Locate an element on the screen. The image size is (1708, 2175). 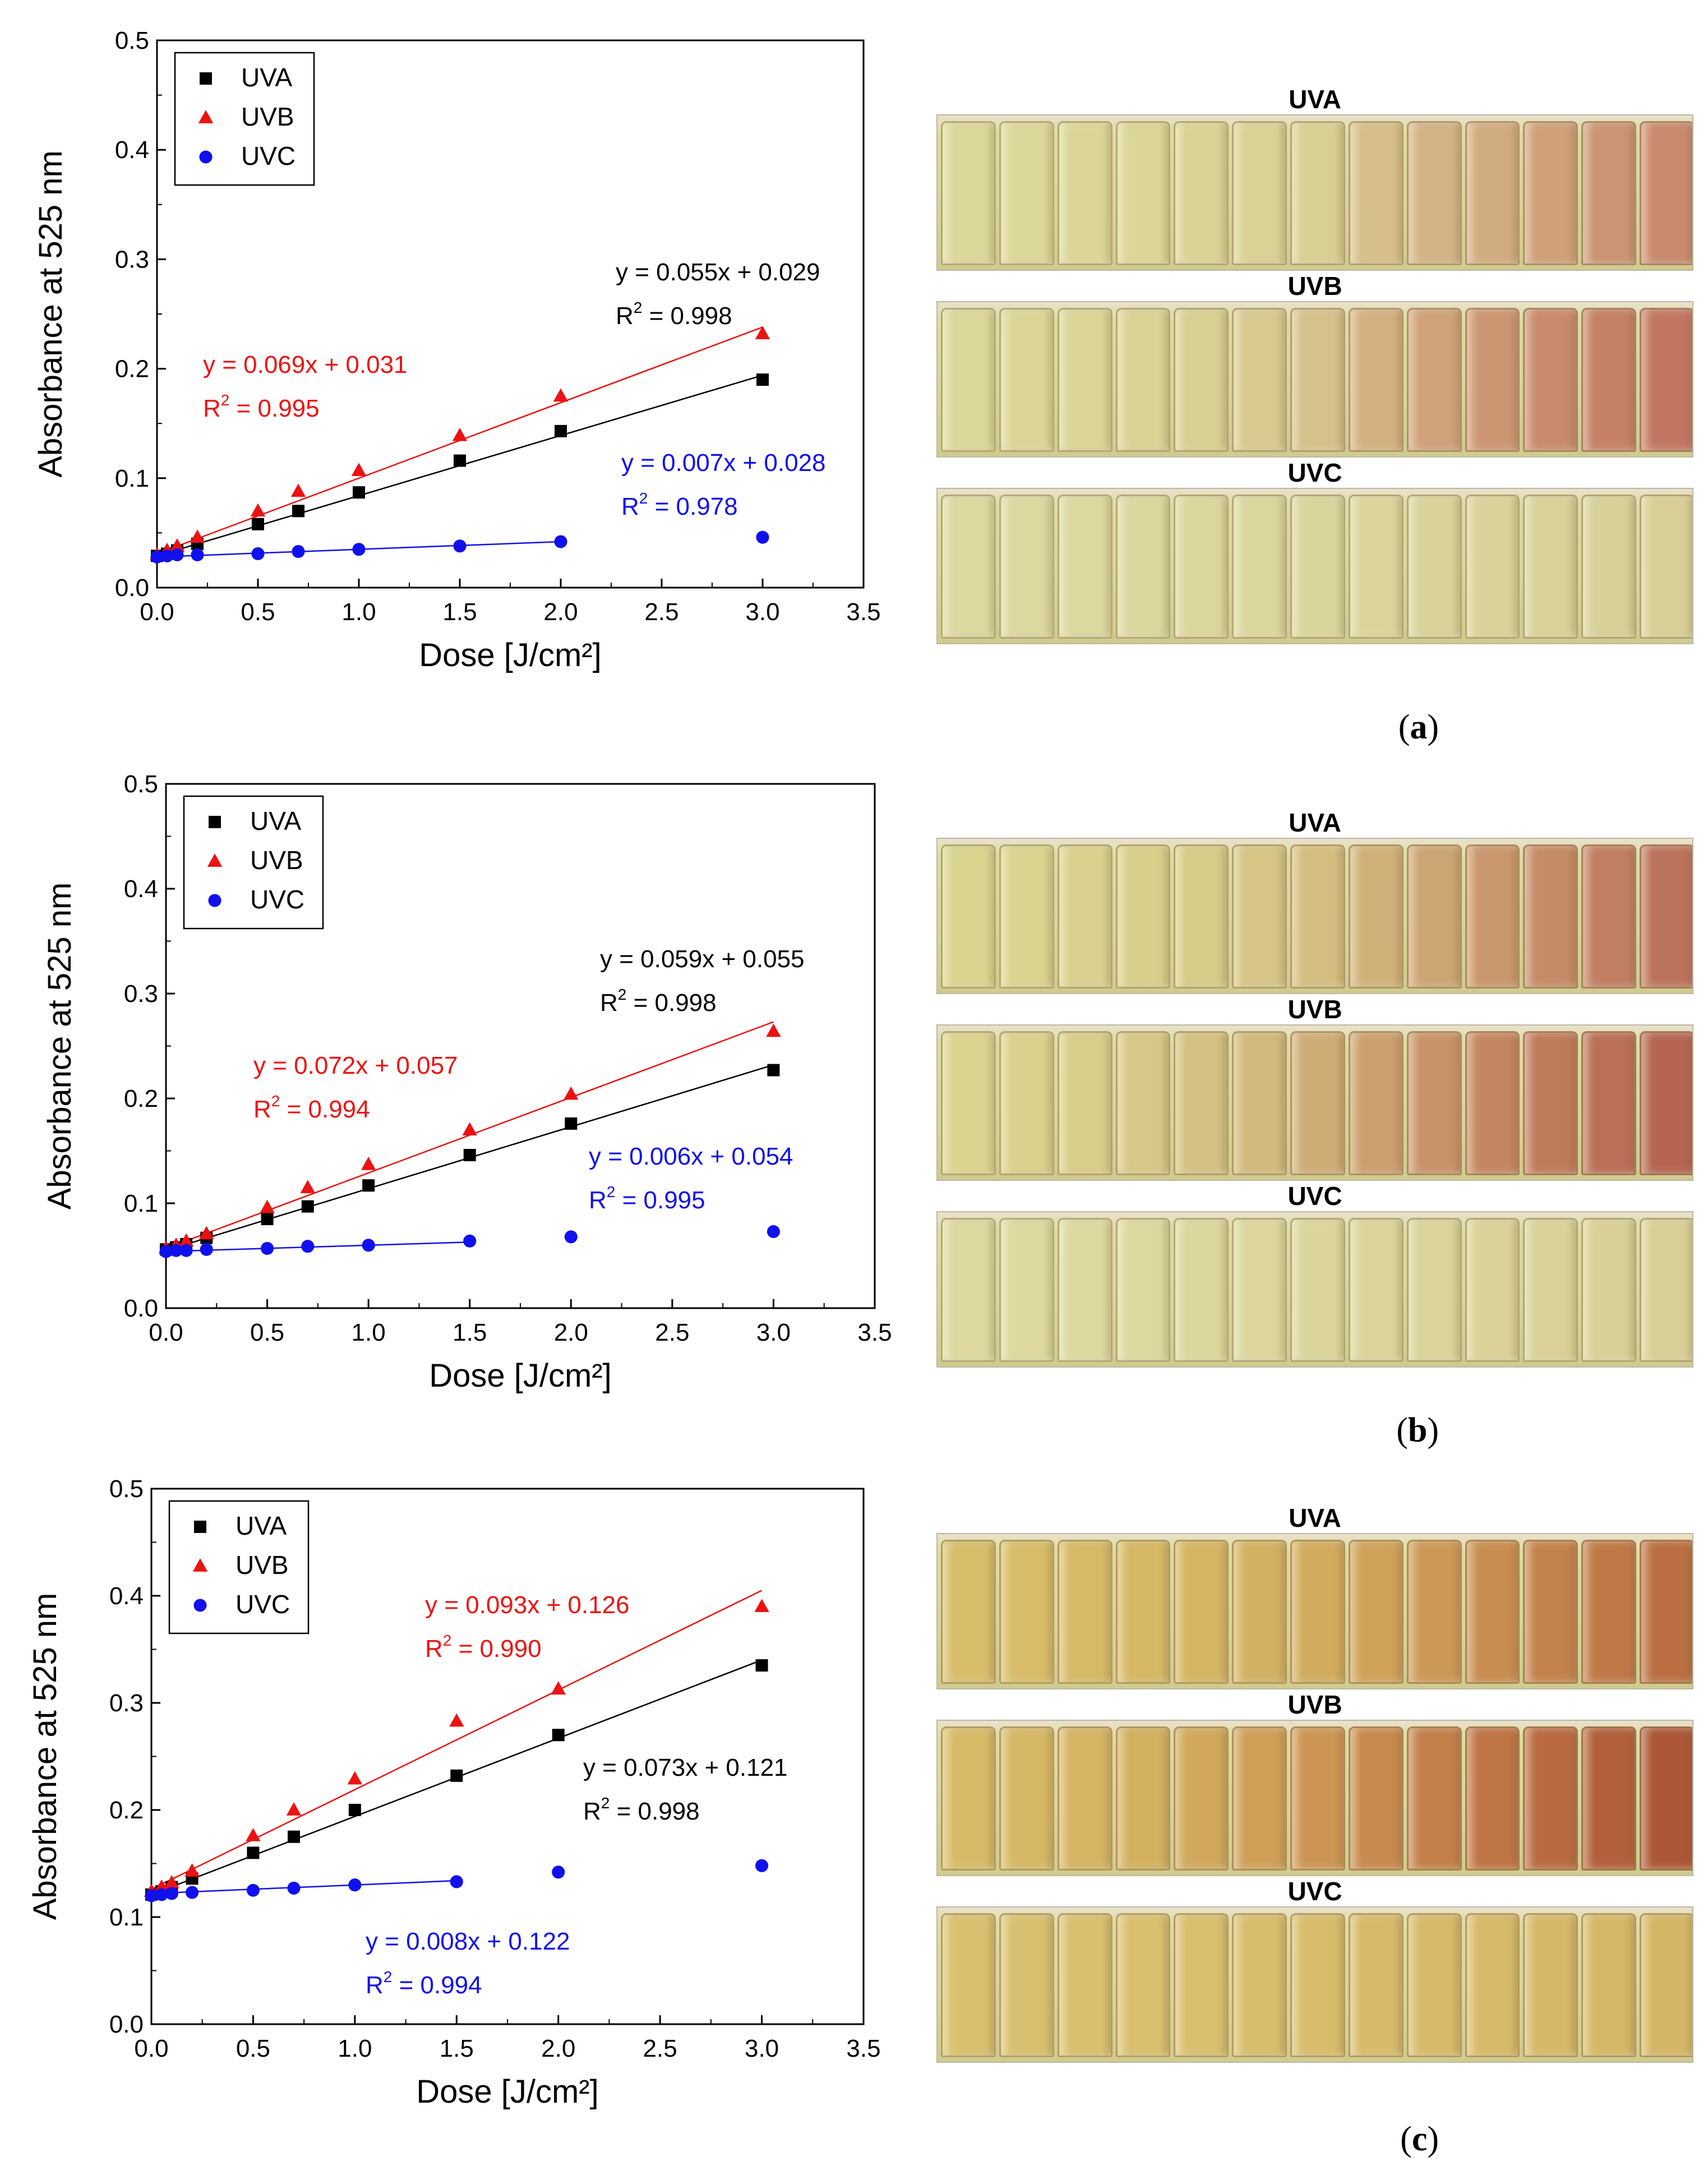
x-tick-label: 2.0 is located at coordinates (571, 1333).